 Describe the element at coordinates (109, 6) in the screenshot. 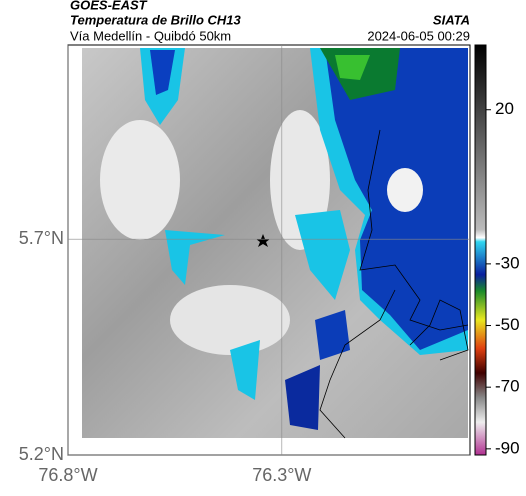

I see `left-title: GOES-EAST` at that location.